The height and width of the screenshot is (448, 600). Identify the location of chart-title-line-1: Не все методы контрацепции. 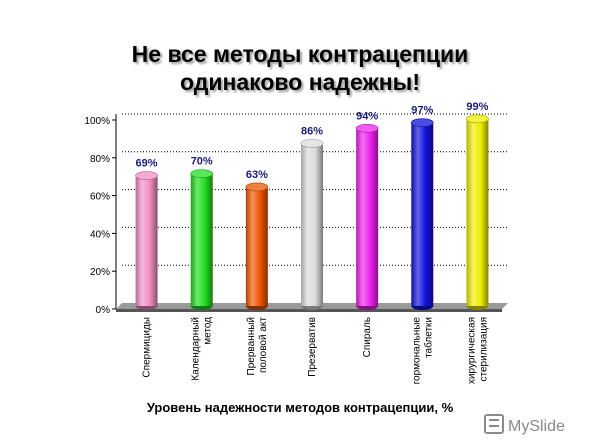
(300, 54).